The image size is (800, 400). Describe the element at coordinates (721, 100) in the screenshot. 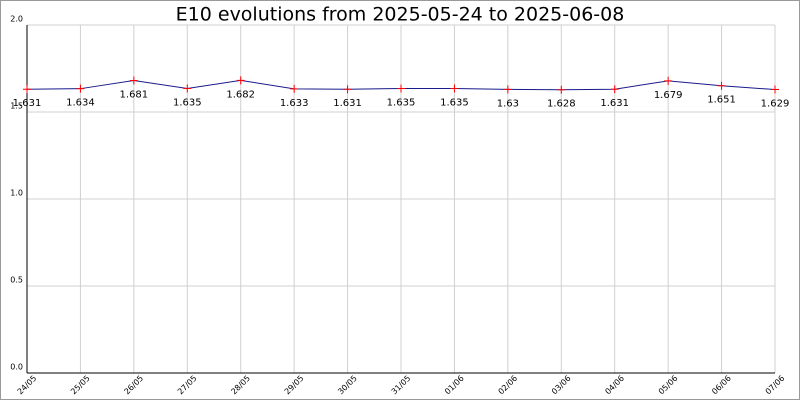

I see `data-label: 1.651` at that location.